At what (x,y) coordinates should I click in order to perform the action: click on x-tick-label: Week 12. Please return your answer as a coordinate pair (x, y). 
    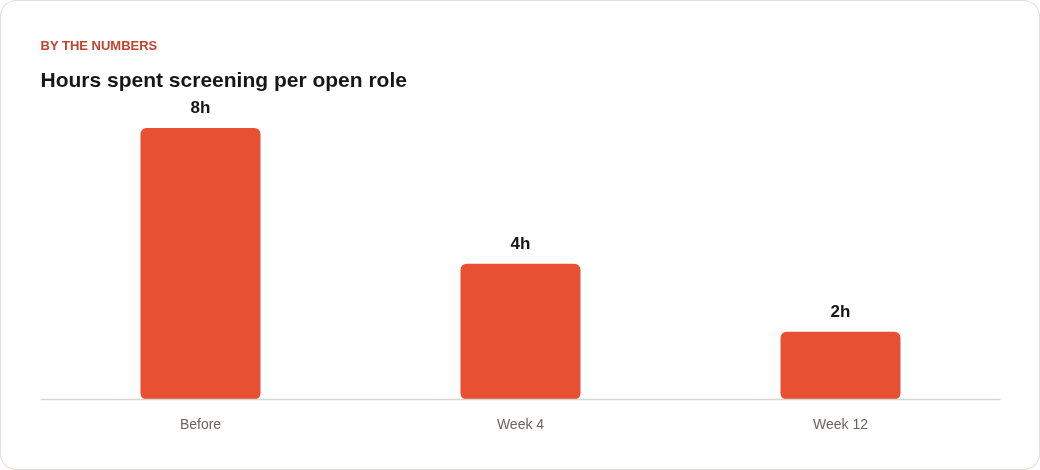
    Looking at the image, I should click on (841, 423).